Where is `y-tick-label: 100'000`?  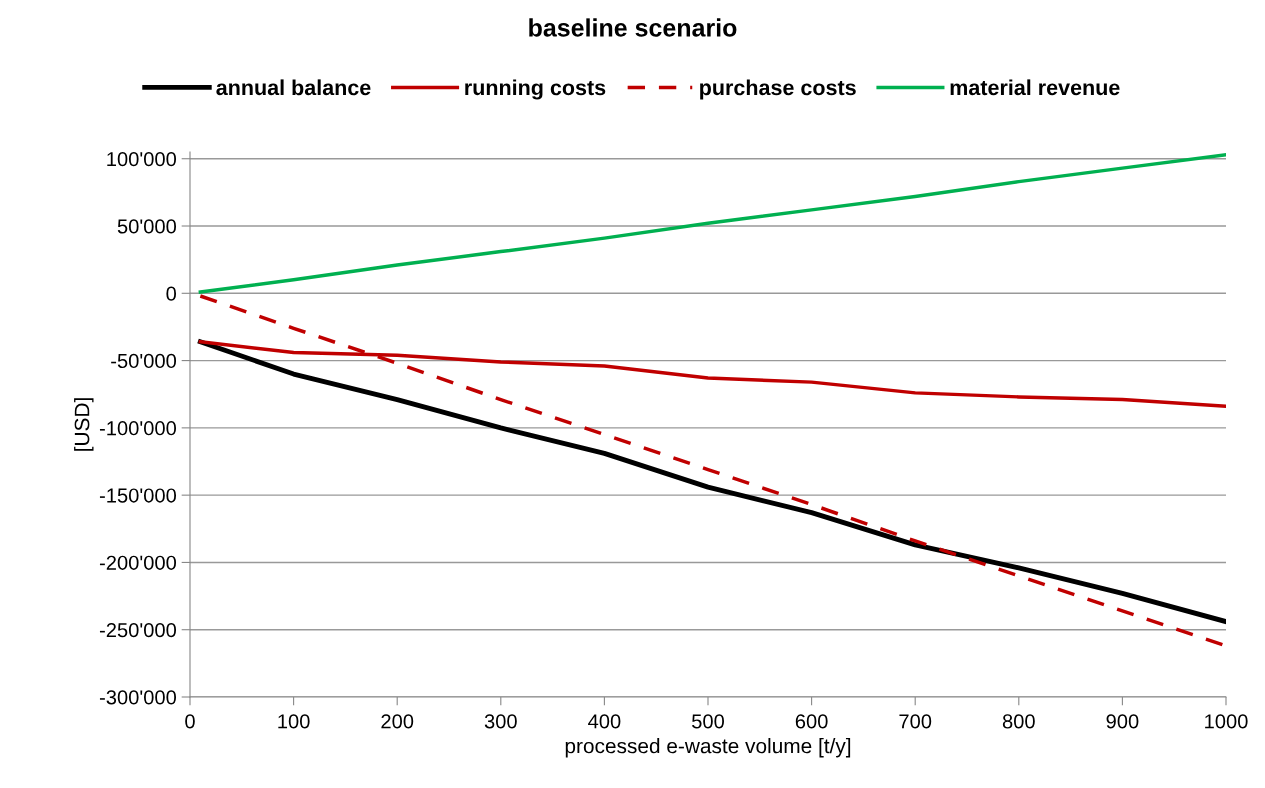 y-tick-label: 100'000 is located at coordinates (142, 159).